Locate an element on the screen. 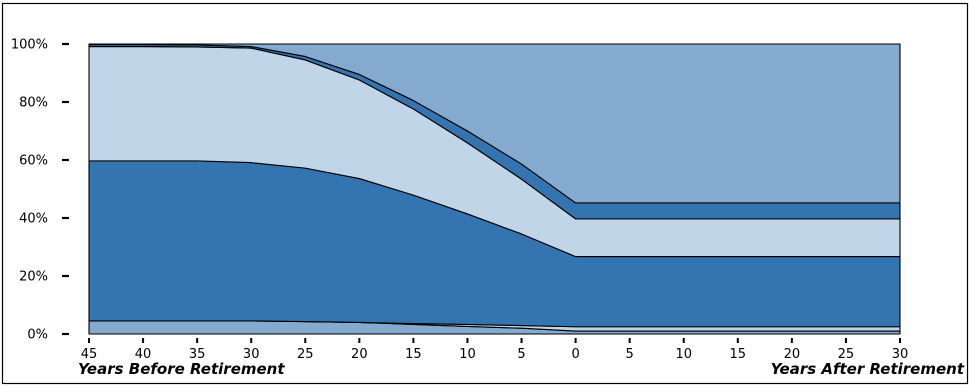 Image resolution: width=969 pixels, height=386 pixels. x-tick-label: 0 is located at coordinates (575, 354).